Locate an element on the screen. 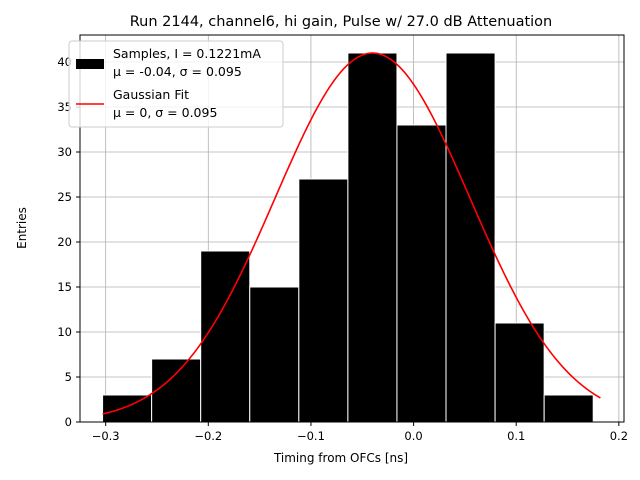 The height and width of the screenshot is (480, 640). y-tick-label: 15 is located at coordinates (64, 287).